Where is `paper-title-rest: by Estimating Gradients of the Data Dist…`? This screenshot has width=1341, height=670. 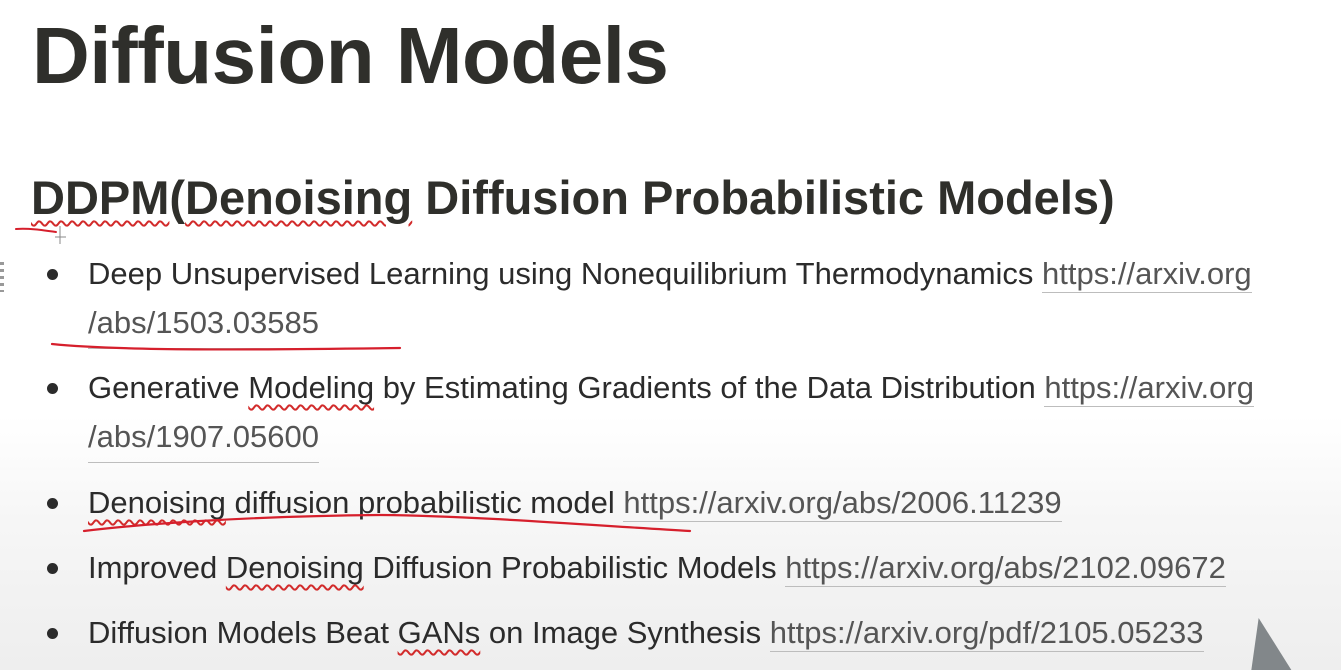 paper-title-rest: by Estimating Gradients of the Data Dist… is located at coordinates (709, 387).